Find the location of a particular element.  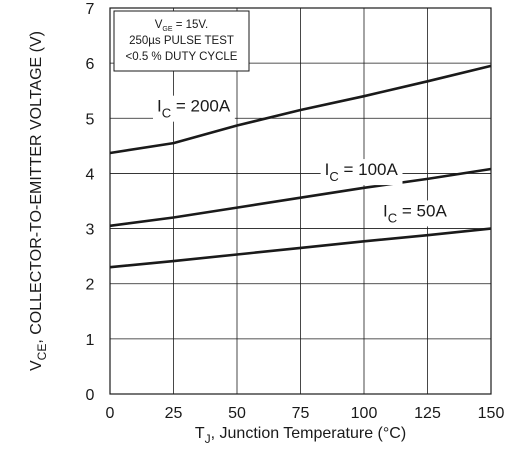

x-axis-title-rest: , Junction Temperature (°C) is located at coordinates (309, 433).